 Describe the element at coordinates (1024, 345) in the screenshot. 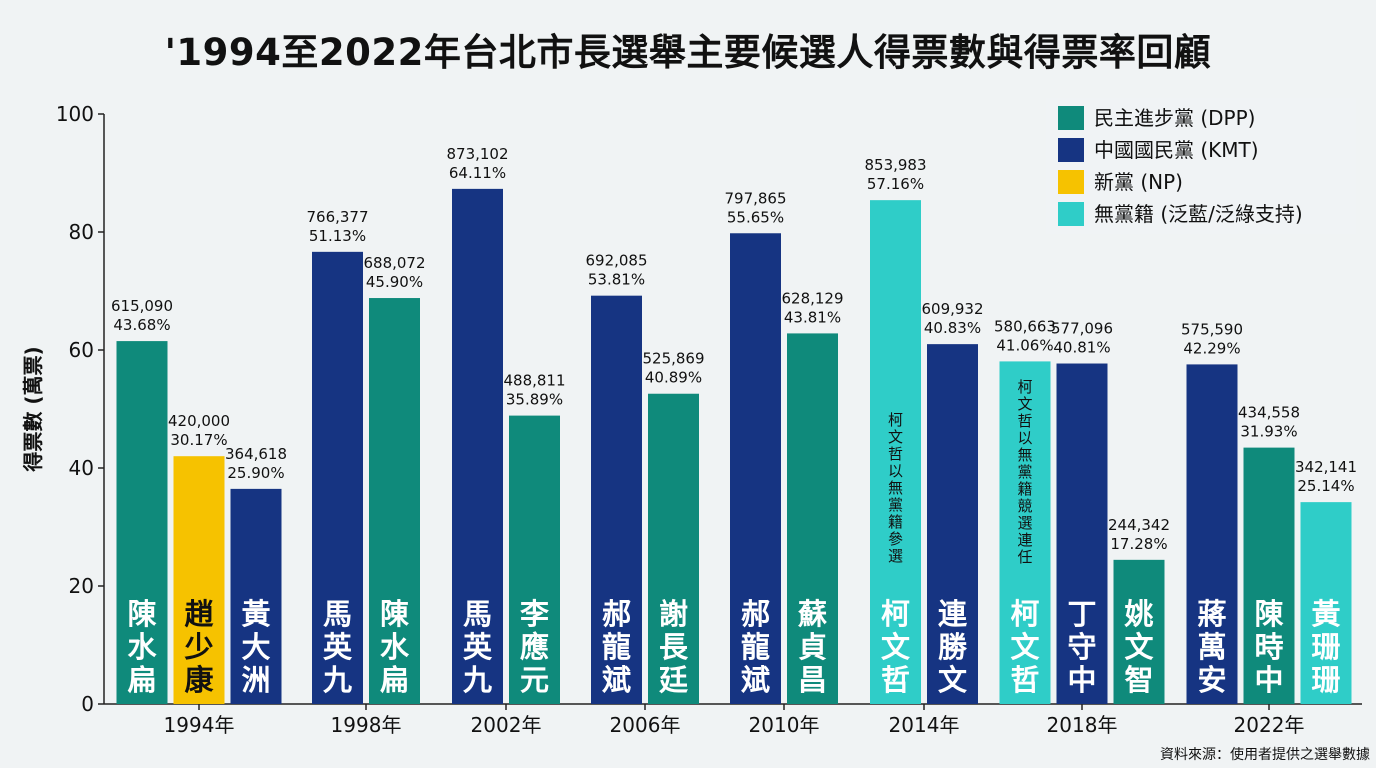

I see `data-label-percent: 41.06%` at that location.